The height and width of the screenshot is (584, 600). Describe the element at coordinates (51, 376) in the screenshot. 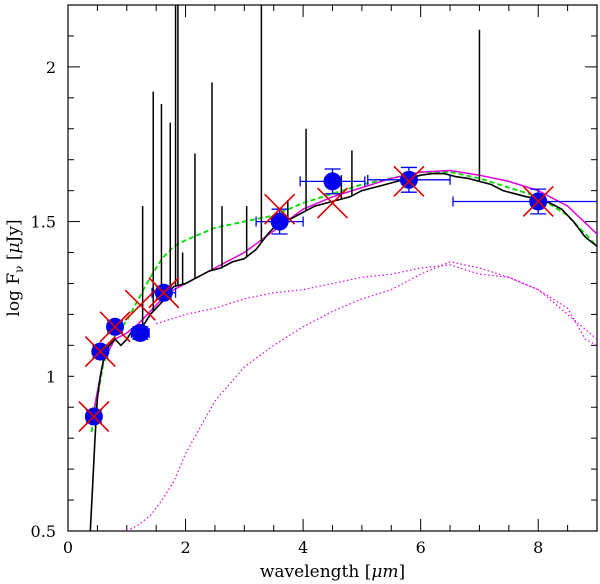

I see `y-tick-label: 1` at that location.